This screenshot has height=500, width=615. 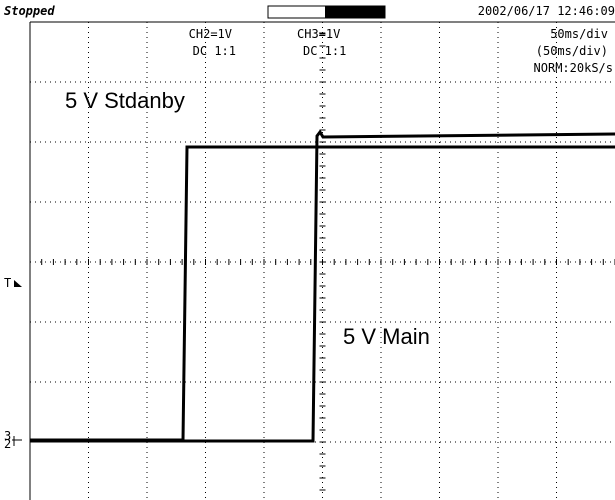 What do you see at coordinates (210, 34) in the screenshot?
I see `ch2-setting: CH2=1V` at bounding box center [210, 34].